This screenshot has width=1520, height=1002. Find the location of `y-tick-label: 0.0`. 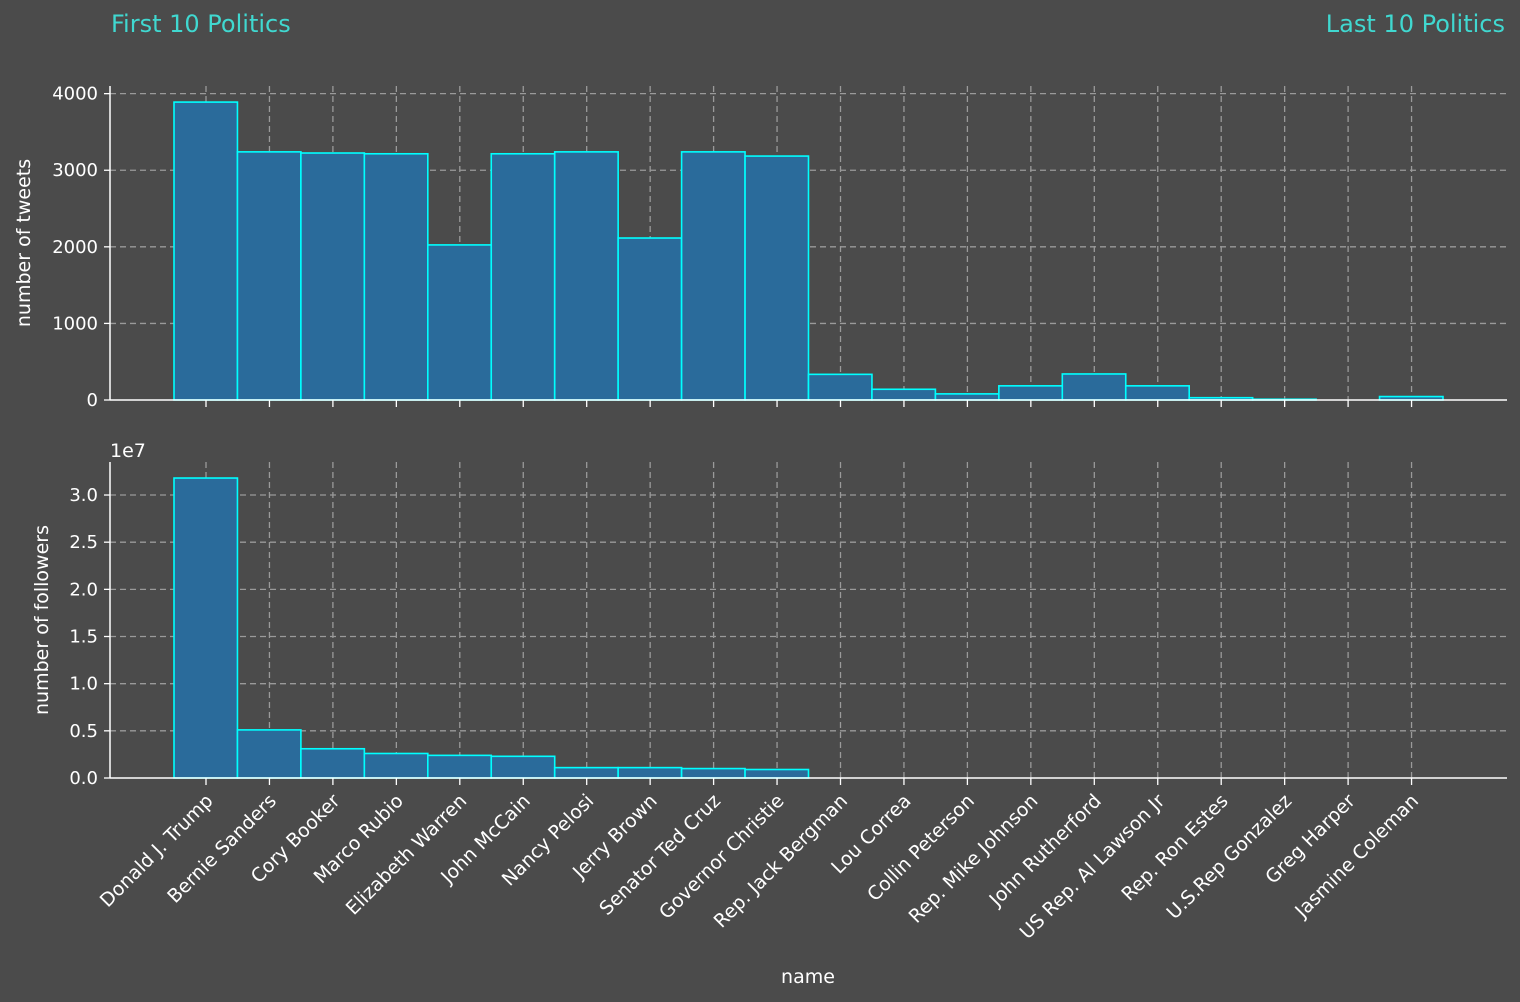

y-tick-label: 0.0 is located at coordinates (83, 778).